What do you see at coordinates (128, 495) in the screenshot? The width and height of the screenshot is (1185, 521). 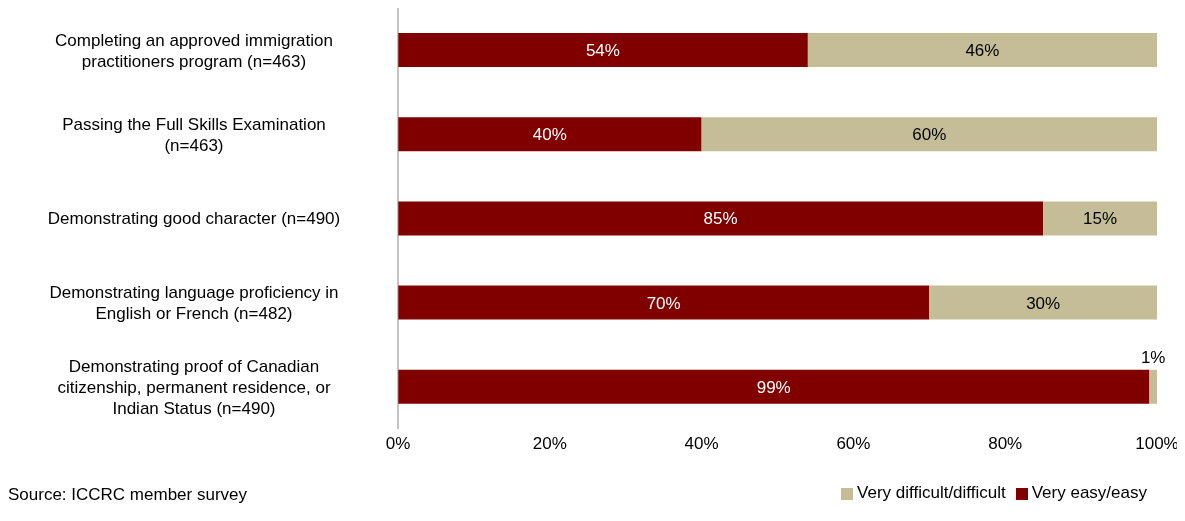 I see `source-note: Source: ICCRC member survey` at bounding box center [128, 495].